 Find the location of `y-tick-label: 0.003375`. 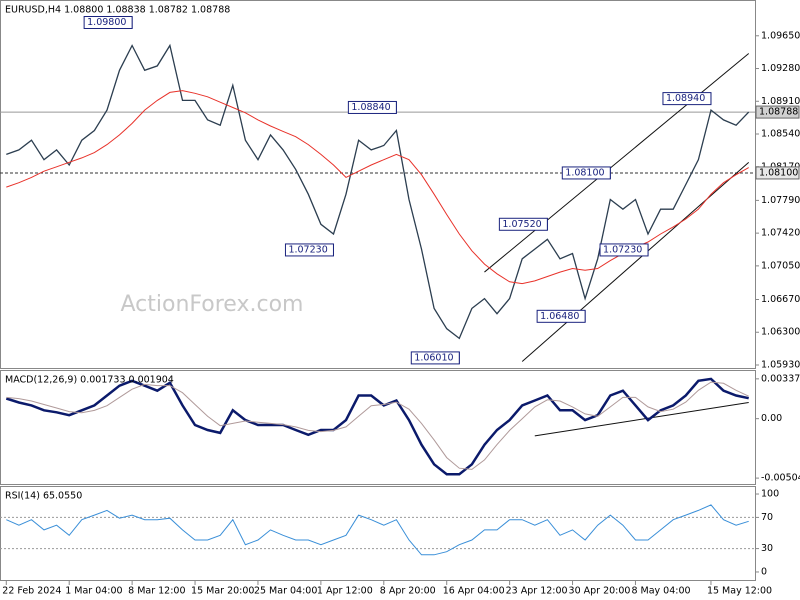

y-tick-label: 0.003375 is located at coordinates (780, 378).